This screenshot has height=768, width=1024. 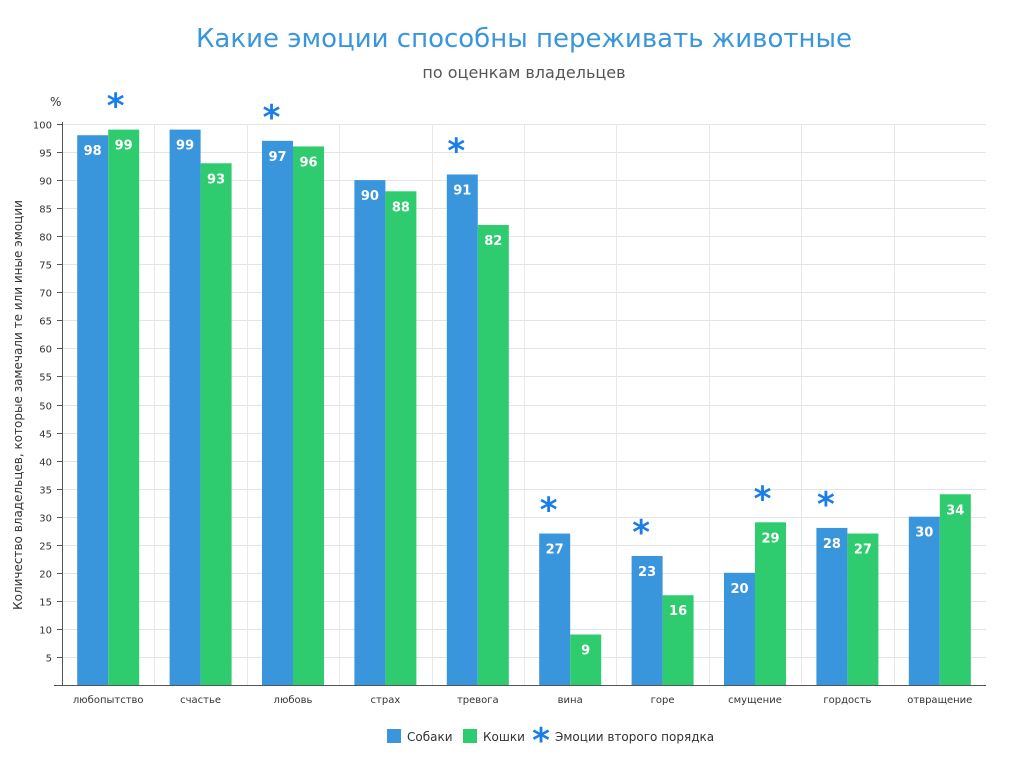 I want to click on value-label-cats-cat-0: 99, so click(x=124, y=146).